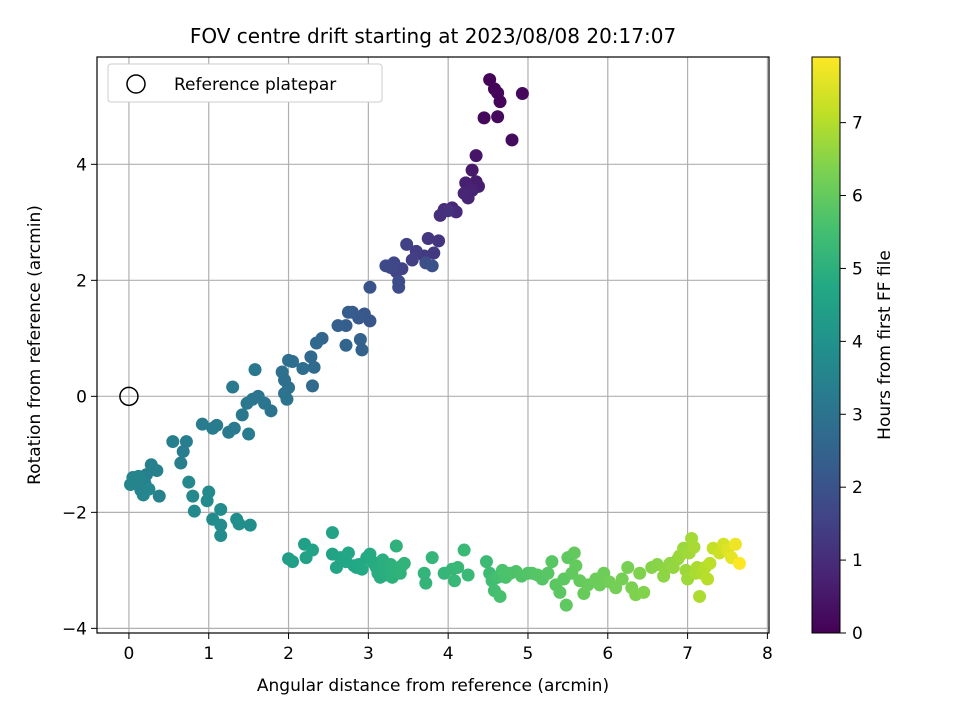  Describe the element at coordinates (288, 654) in the screenshot. I see `x-tick-label: 2` at that location.